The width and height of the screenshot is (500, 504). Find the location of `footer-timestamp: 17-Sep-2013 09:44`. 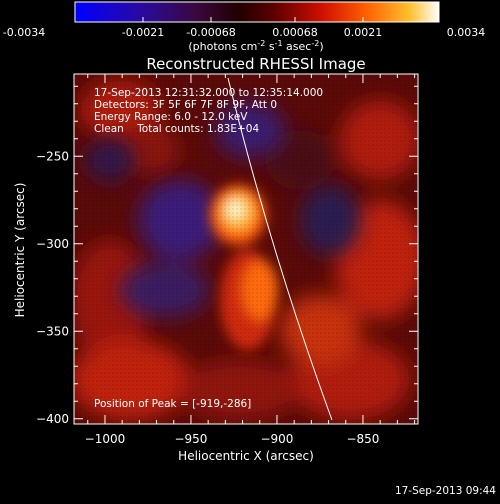

footer-timestamp: 17-Sep-2013 09:44 is located at coordinates (445, 491).